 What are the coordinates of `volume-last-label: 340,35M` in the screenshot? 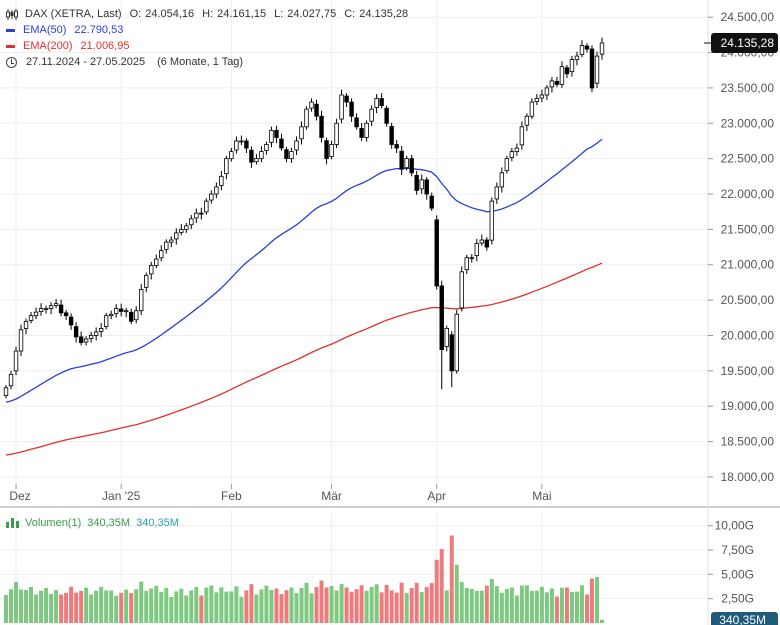 It's located at (742, 619).